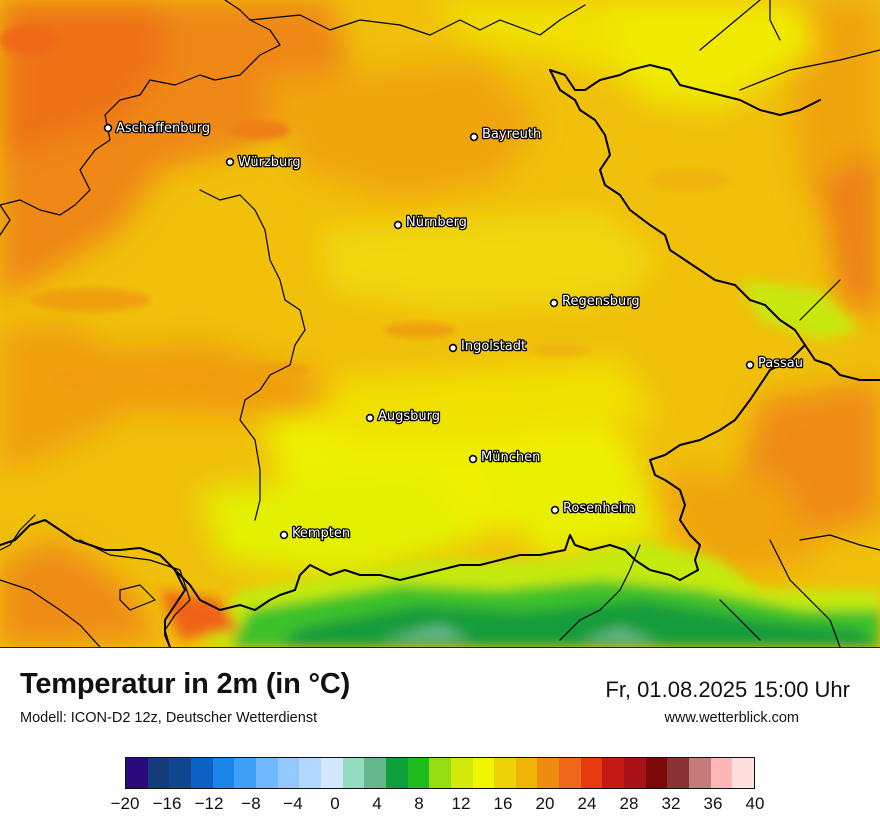 This screenshot has width=880, height=830. Describe the element at coordinates (419, 803) in the screenshot. I see `legend-tick-label: 8` at that location.